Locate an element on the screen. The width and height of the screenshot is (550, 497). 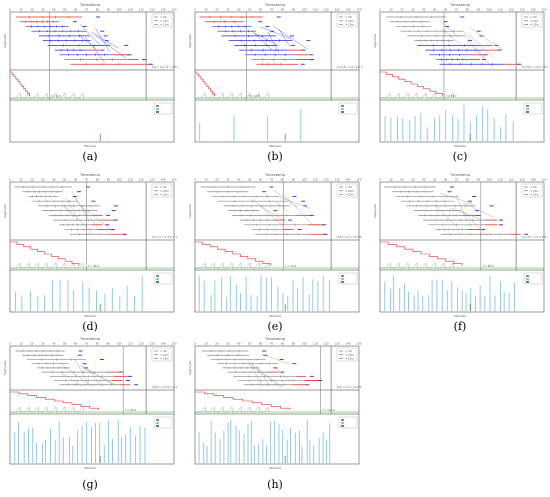
x-axis-label: Minutes is located at coordinates (460, 316).